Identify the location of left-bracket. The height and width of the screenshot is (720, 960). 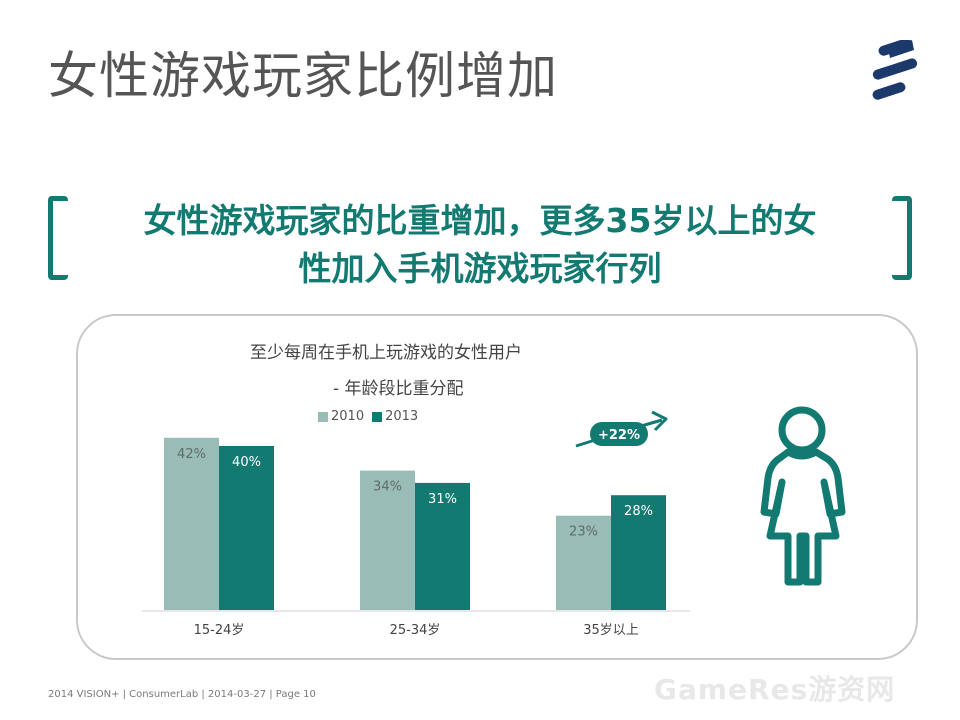
(58, 238).